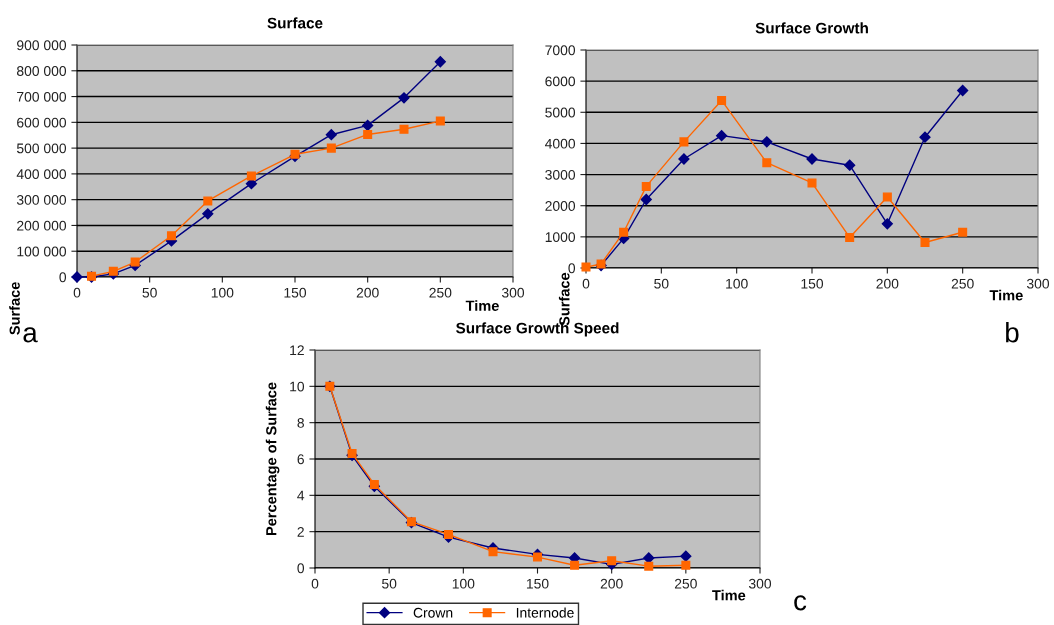 The width and height of the screenshot is (1054, 625). Describe the element at coordinates (14, 308) in the screenshot. I see `y-axis-title: Surface` at that location.